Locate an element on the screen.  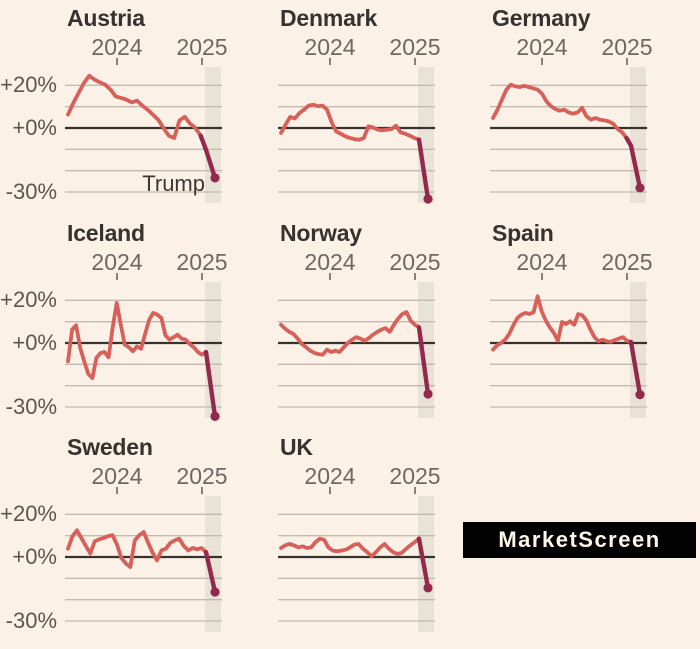
chart-title: Sweden is located at coordinates (110, 447).